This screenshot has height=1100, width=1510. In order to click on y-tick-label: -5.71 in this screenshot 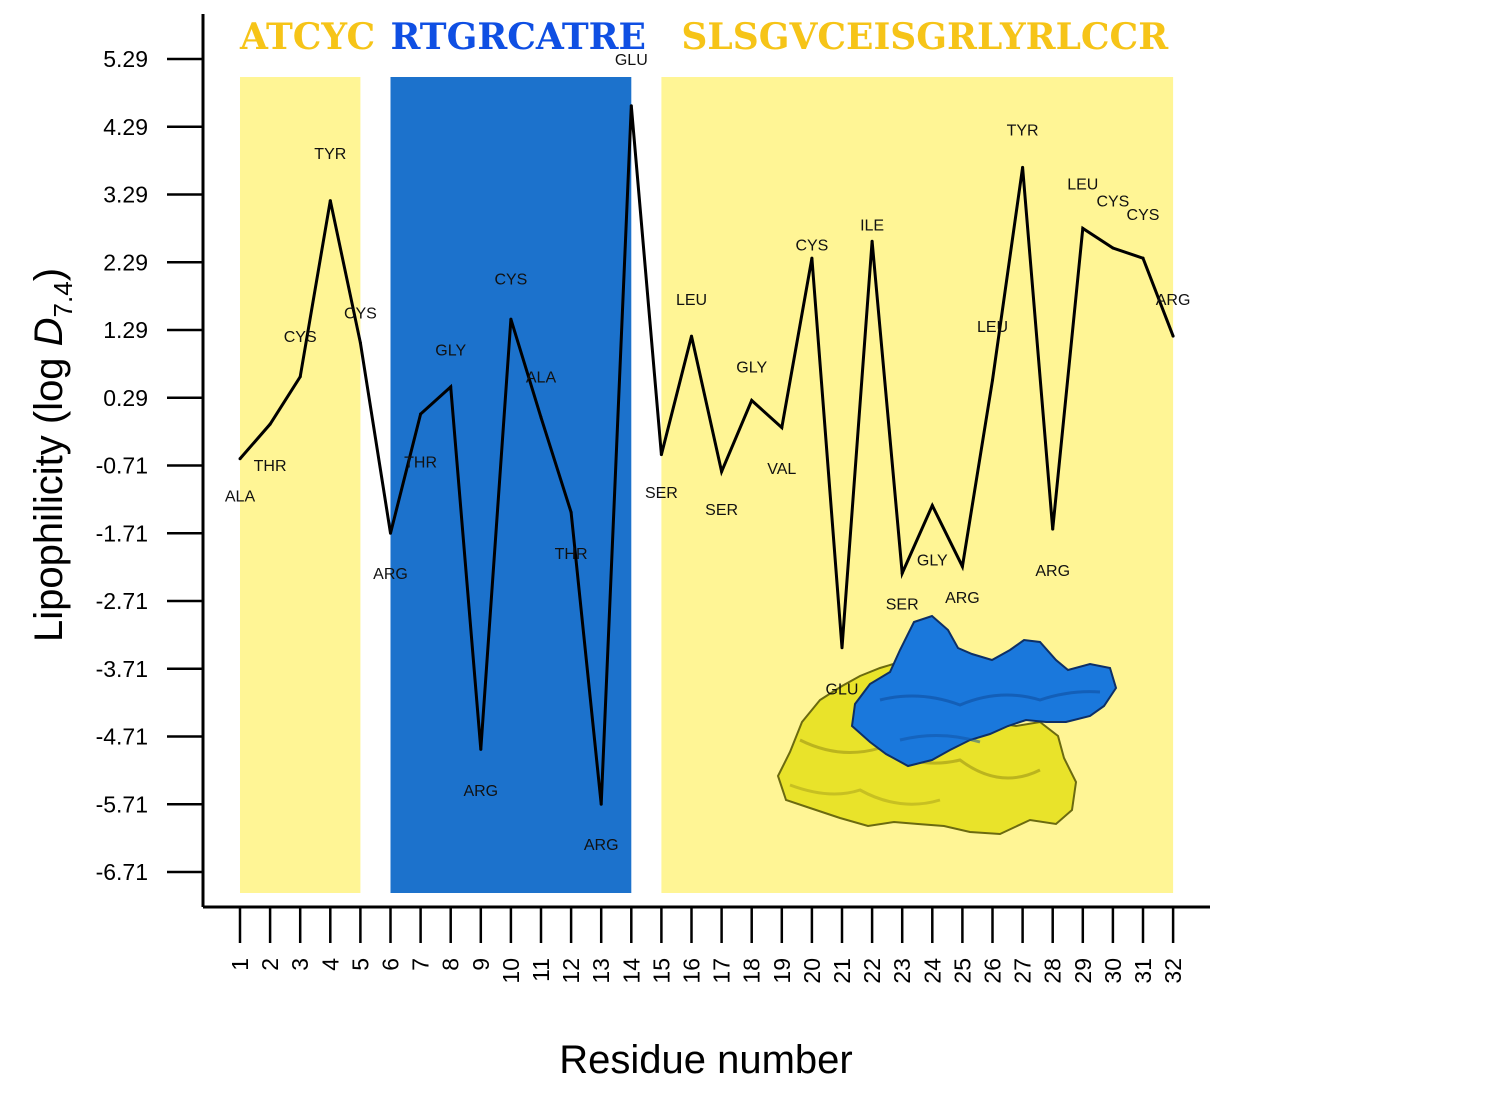, I will do `click(122, 804)`.